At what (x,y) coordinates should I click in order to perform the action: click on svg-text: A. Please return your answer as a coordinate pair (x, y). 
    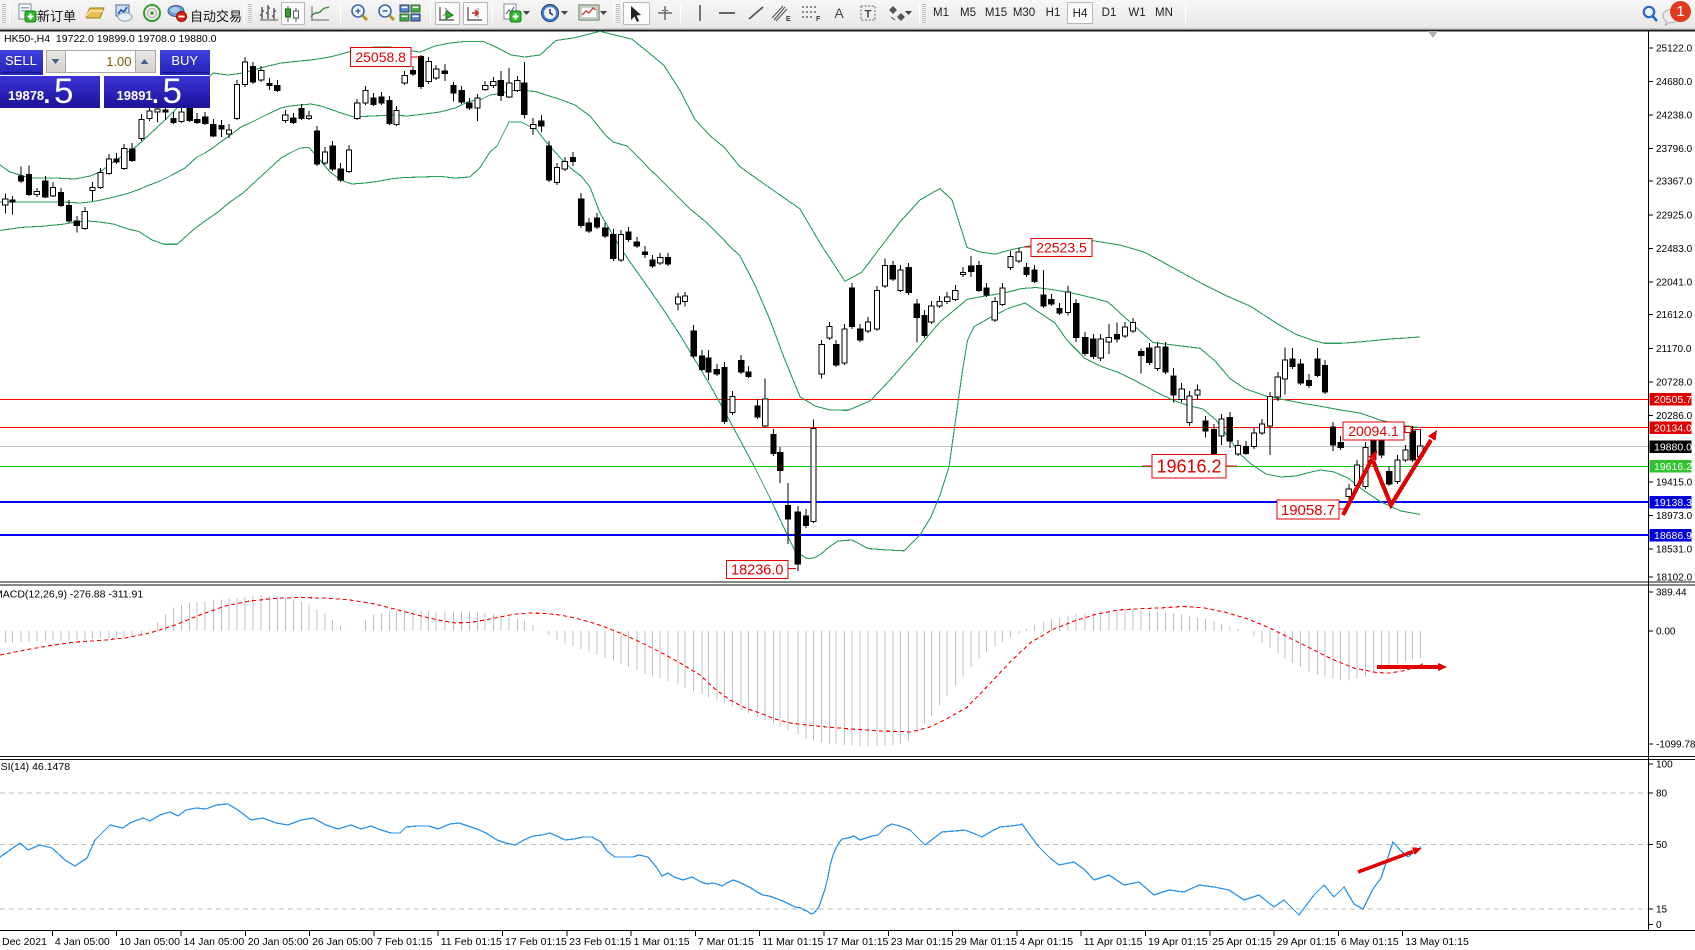
    Looking at the image, I should click on (839, 13).